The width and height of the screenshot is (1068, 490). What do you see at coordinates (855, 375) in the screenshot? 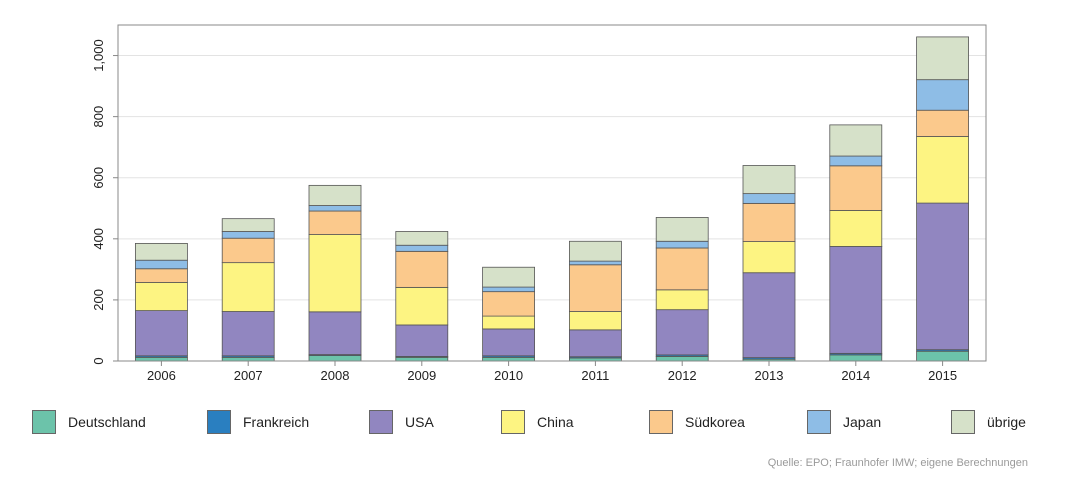
I see `x-tick-label: 2014` at bounding box center [855, 375].